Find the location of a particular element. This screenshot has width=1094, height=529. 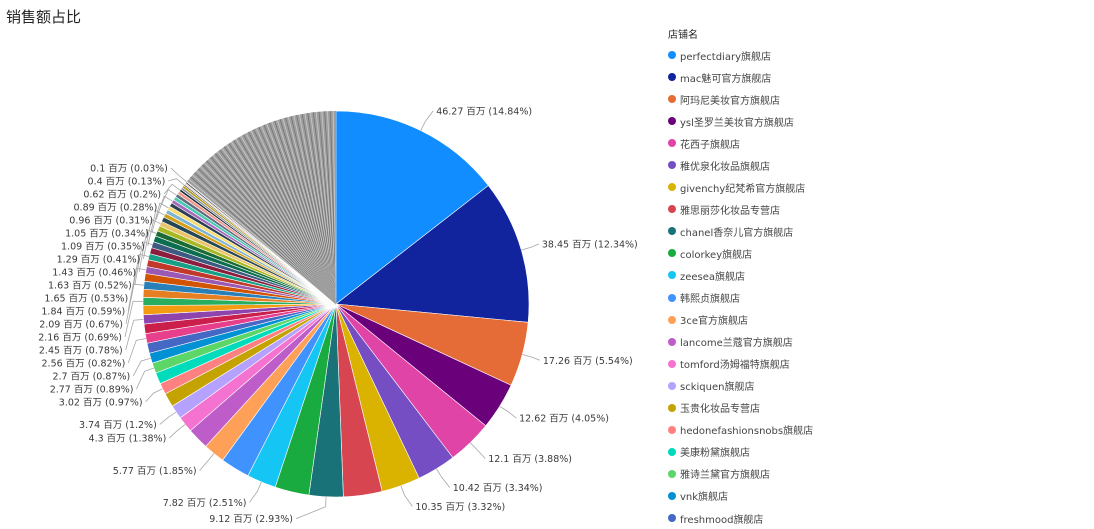

legend-item: hedonefashionsnobs旗舰店 is located at coordinates (740, 430).